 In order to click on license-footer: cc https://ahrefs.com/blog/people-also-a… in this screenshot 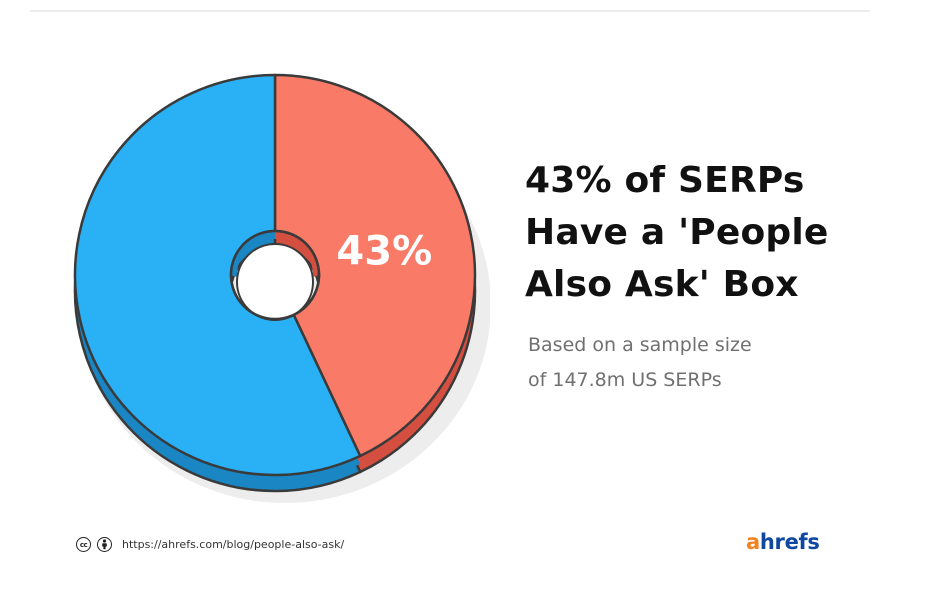, I will do `click(210, 544)`.